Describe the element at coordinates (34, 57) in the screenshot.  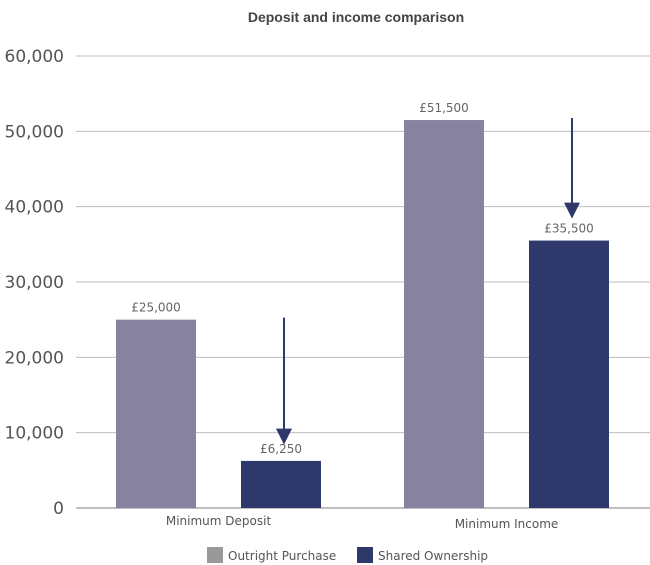
I see `y-tick-label: 60,000` at that location.